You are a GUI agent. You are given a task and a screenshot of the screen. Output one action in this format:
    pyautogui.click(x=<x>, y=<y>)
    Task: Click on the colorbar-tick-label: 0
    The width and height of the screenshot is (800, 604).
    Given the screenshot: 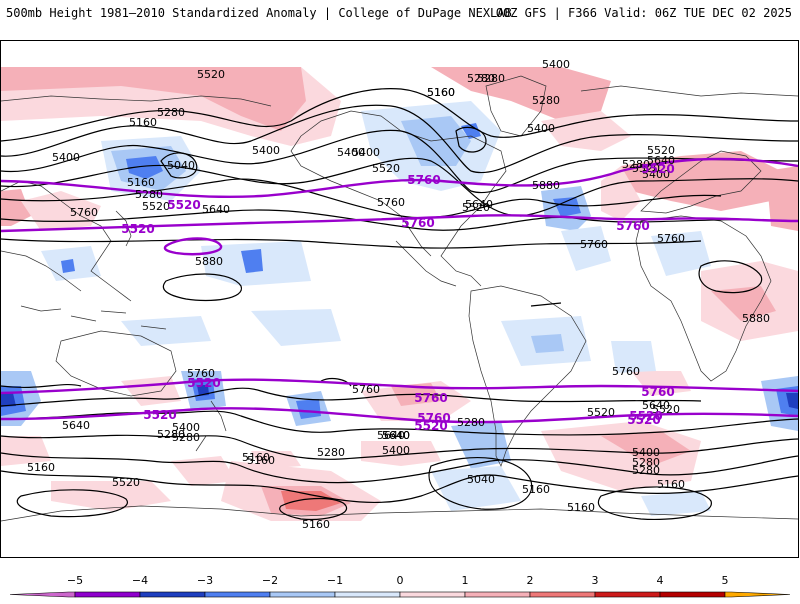 What is the action you would take?
    pyautogui.click(x=400, y=580)
    